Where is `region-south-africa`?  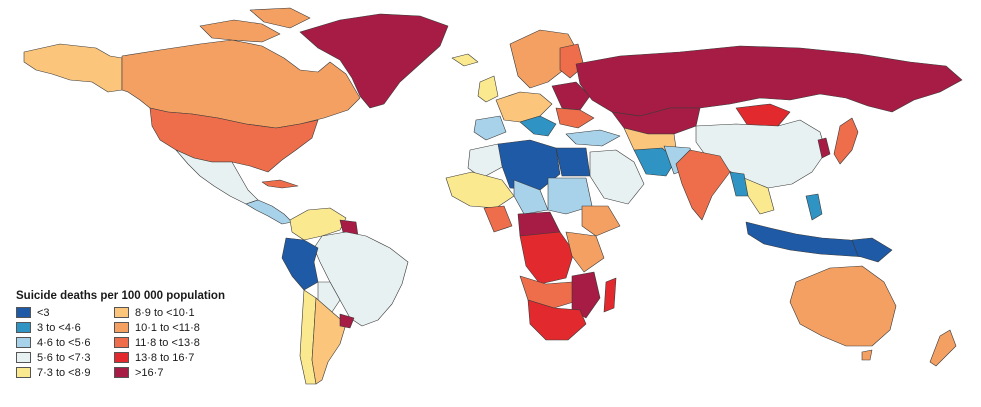
region-south-africa is located at coordinates (557, 320).